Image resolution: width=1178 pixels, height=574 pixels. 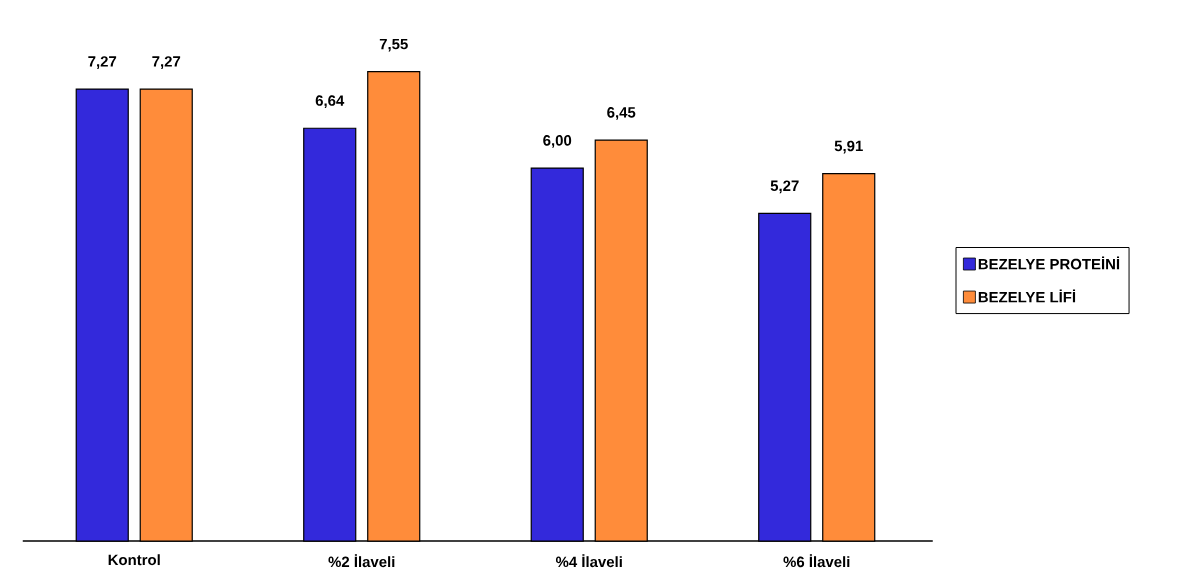 What do you see at coordinates (816, 561) in the screenshot?
I see `x-tick-label: %6 İlaveli` at bounding box center [816, 561].